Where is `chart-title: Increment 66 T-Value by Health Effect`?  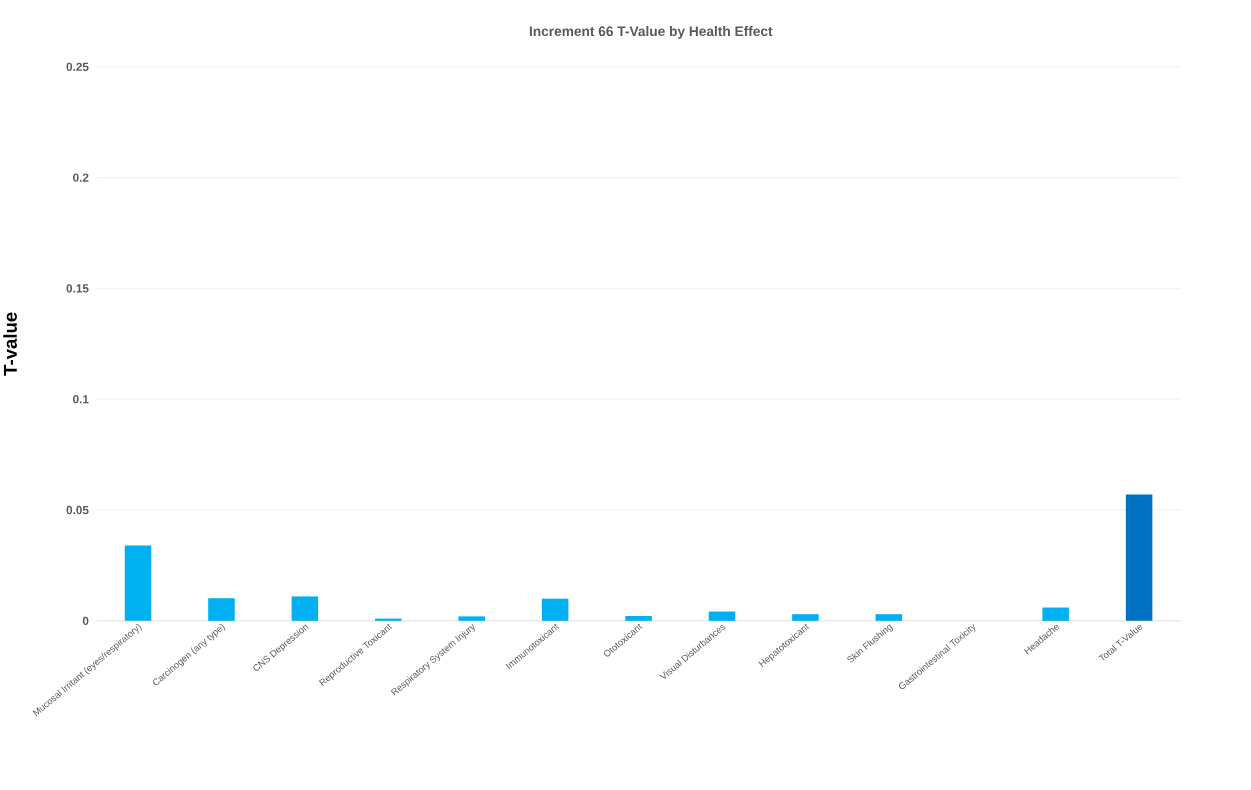
chart-title: Increment 66 T-Value by Health Effect is located at coordinates (651, 32).